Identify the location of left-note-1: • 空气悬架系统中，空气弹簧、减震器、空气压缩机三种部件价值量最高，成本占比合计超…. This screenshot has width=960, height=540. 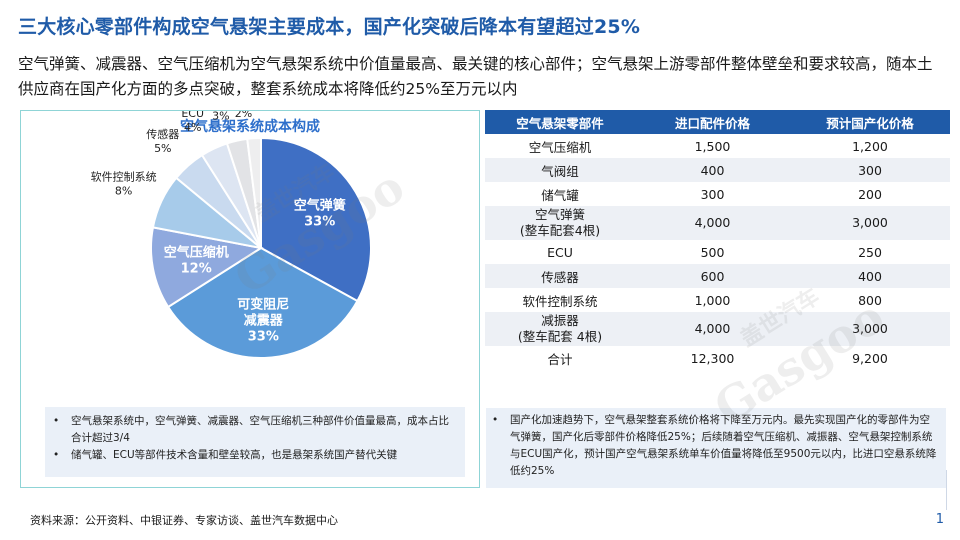
(254, 430).